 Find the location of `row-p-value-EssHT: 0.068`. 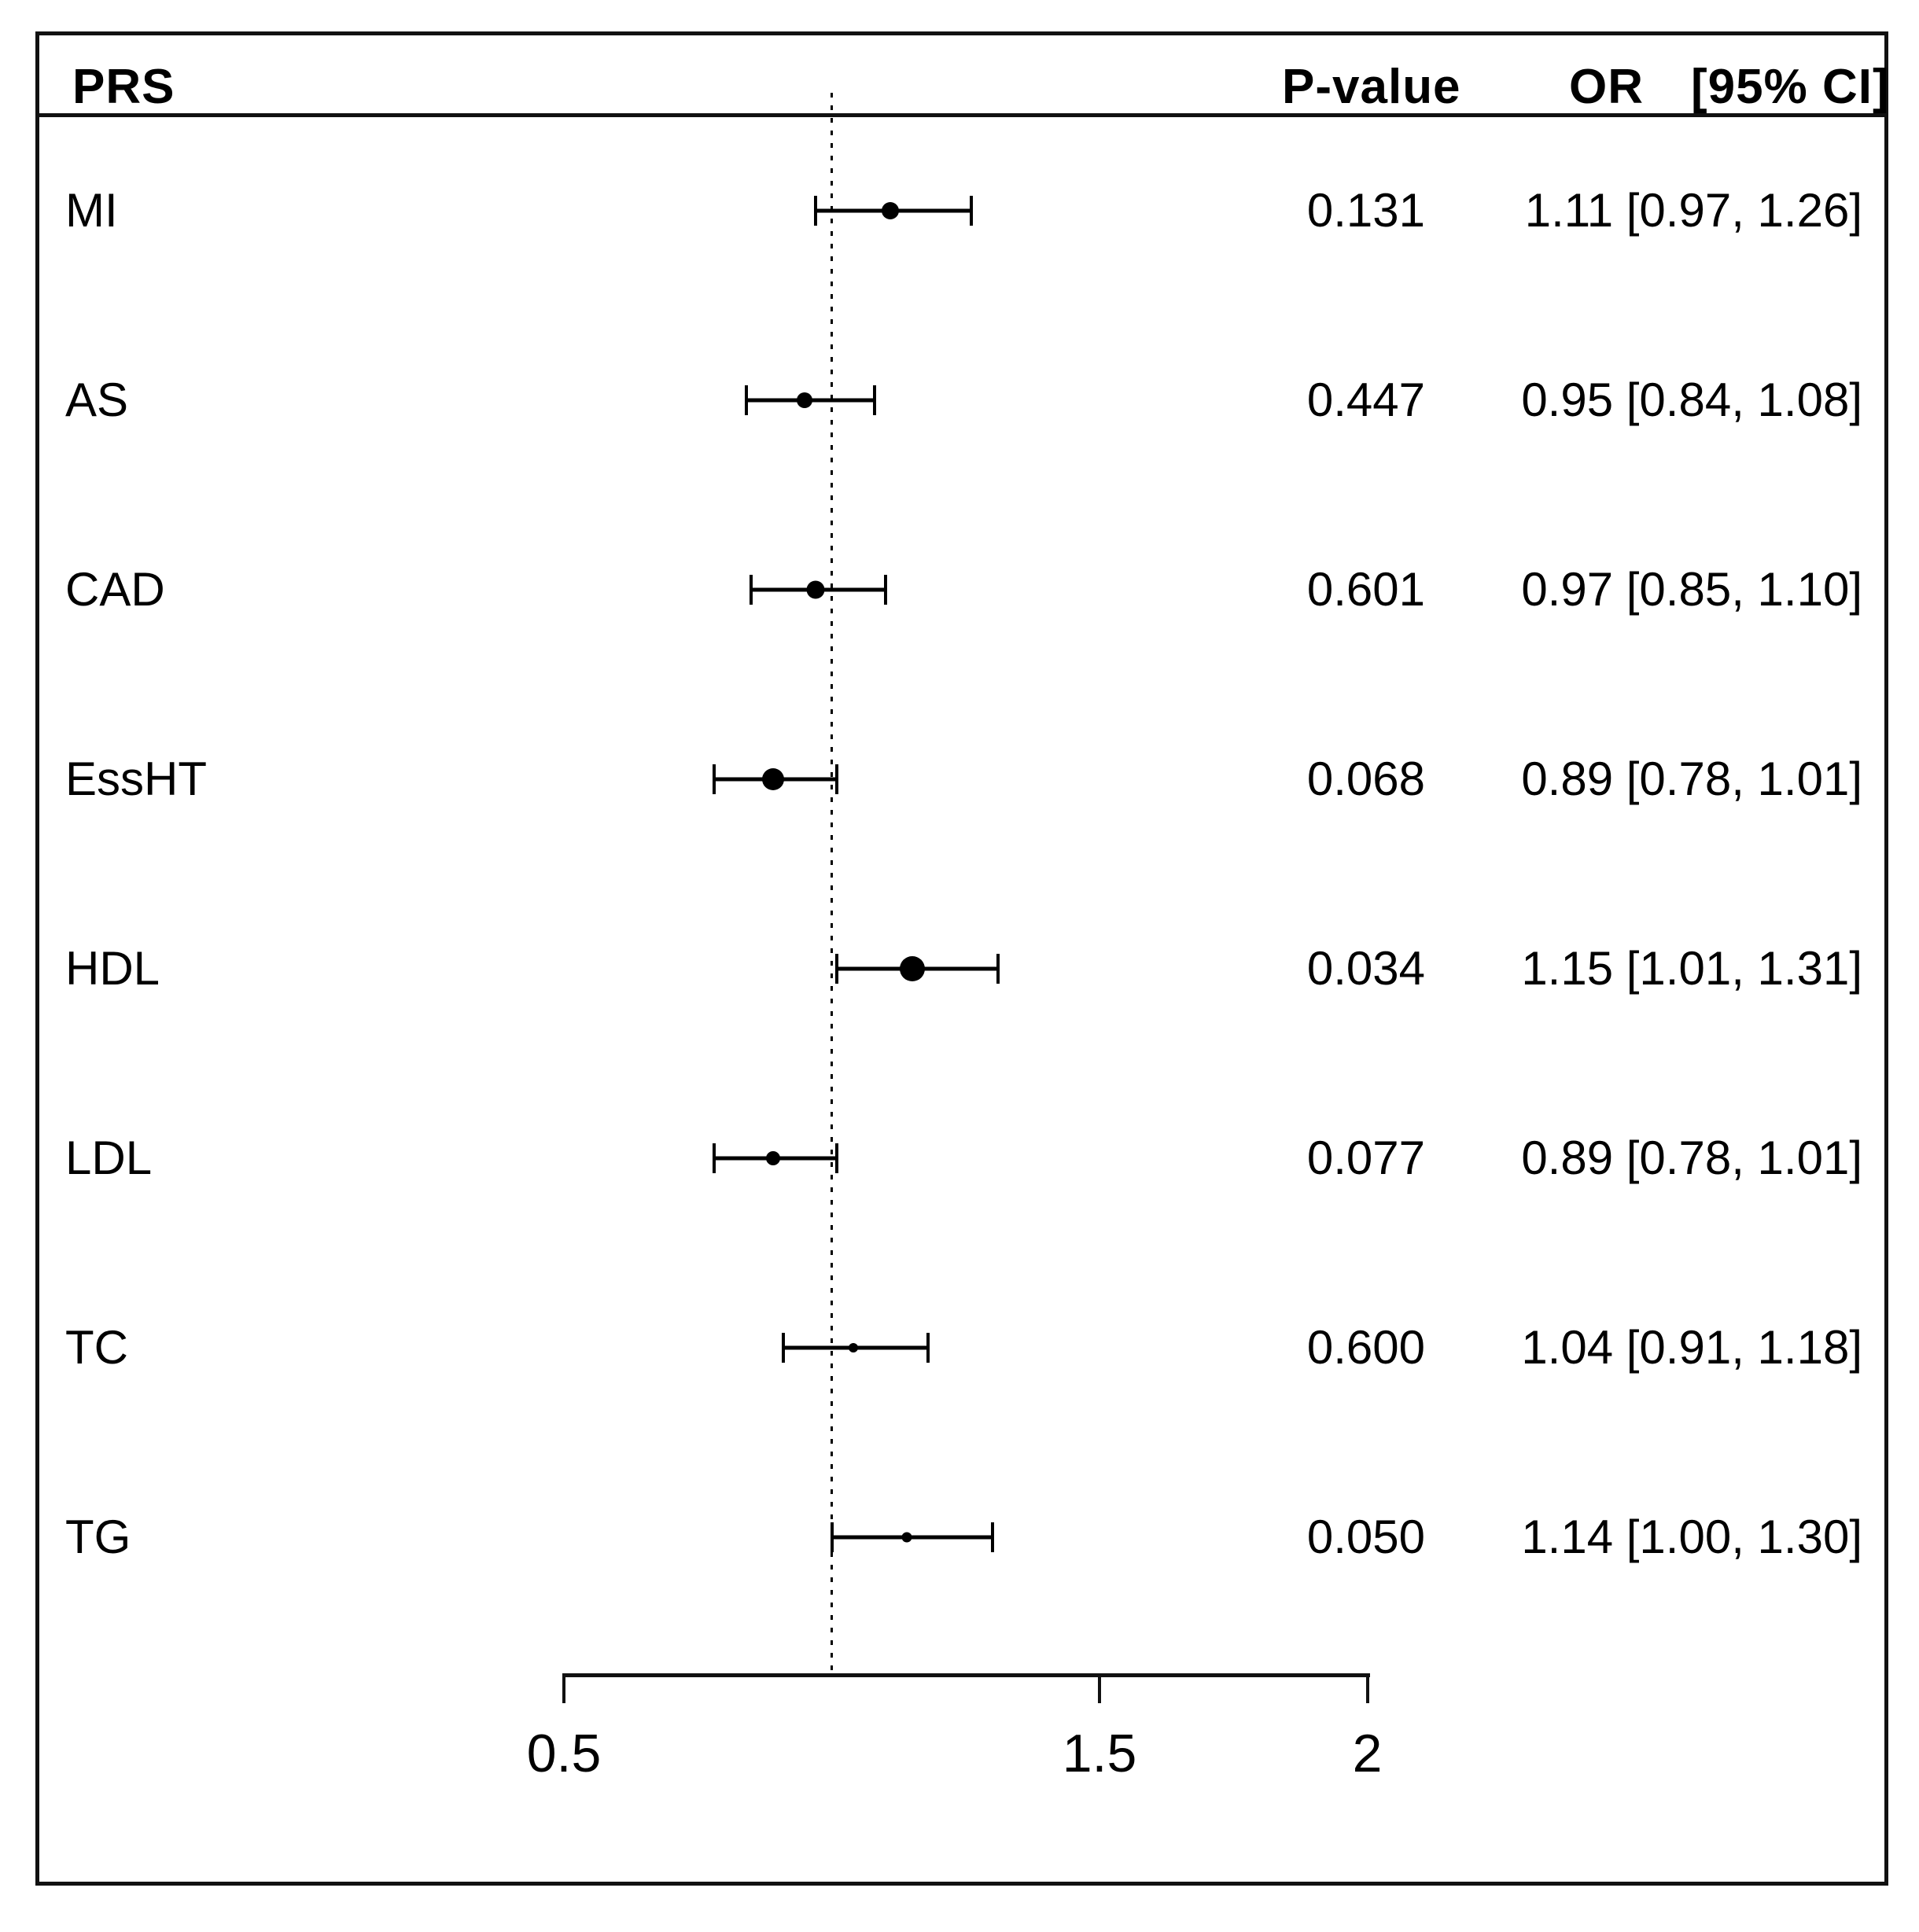

row-p-value-EssHT: 0.068 is located at coordinates (1366, 779).